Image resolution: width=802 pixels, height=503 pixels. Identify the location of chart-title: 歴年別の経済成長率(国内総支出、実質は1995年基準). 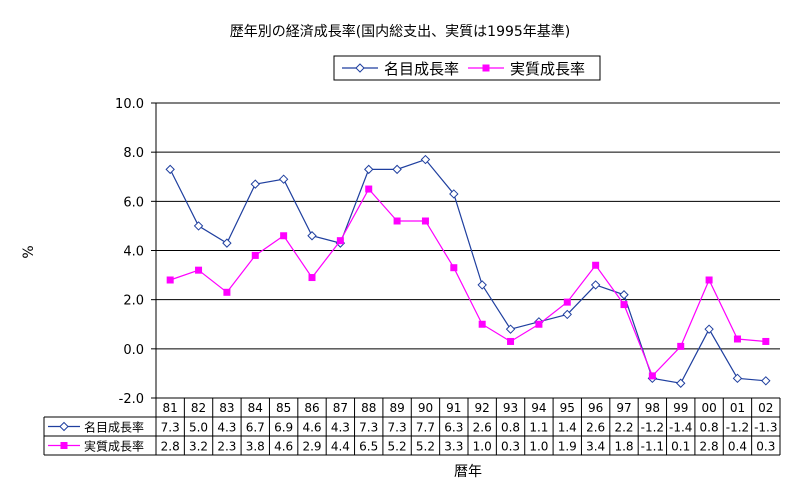
(400, 31).